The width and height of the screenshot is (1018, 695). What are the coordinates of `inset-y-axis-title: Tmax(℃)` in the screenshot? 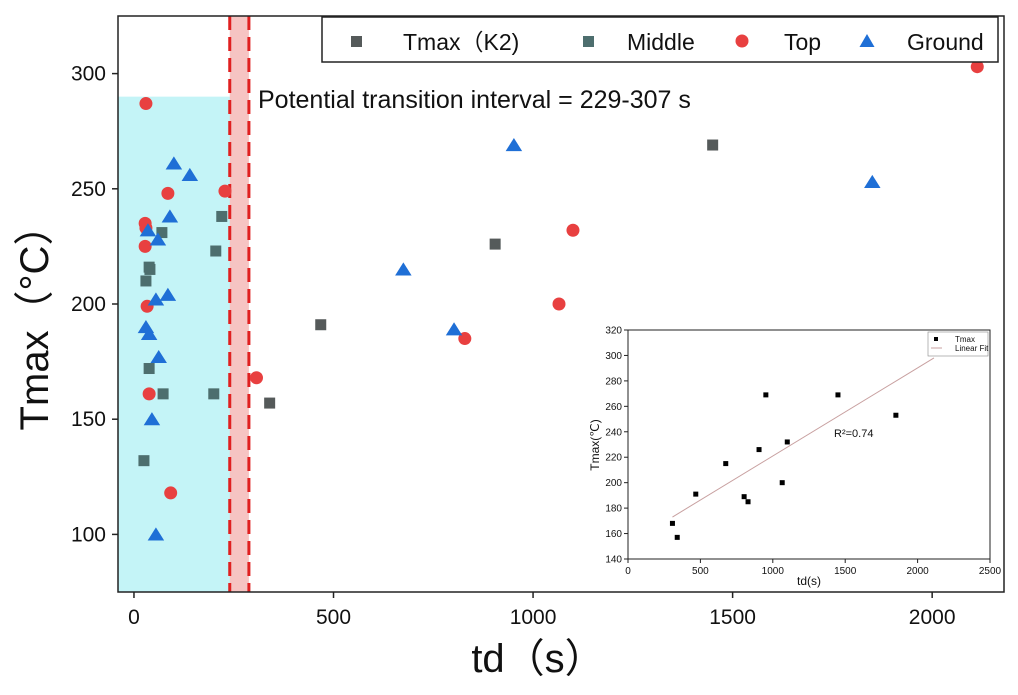 It's located at (595, 444).